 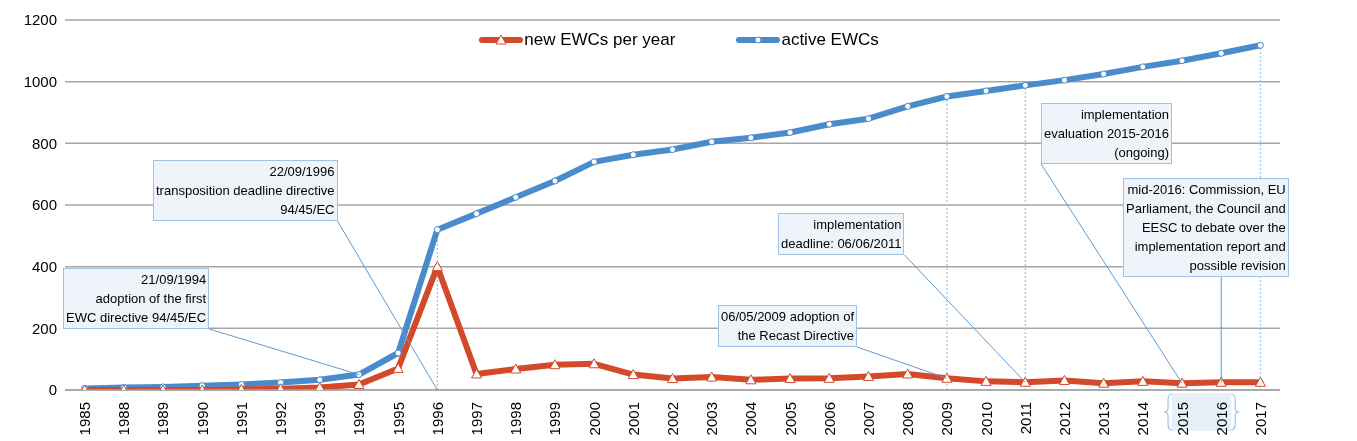 What do you see at coordinates (44, 266) in the screenshot?
I see `y-tick-label: 400` at bounding box center [44, 266].